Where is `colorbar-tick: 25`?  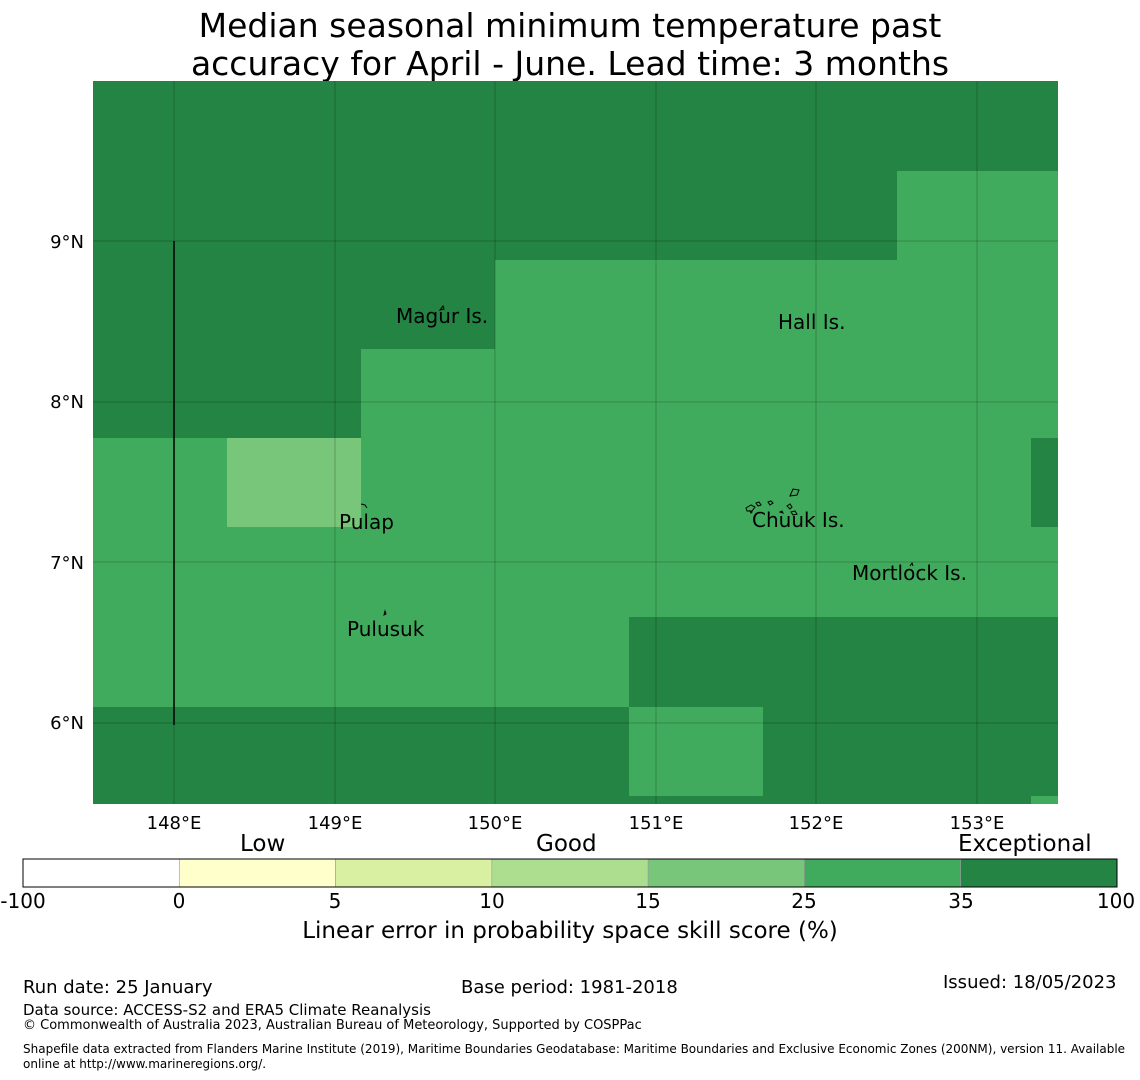
colorbar-tick: 25 is located at coordinates (804, 901).